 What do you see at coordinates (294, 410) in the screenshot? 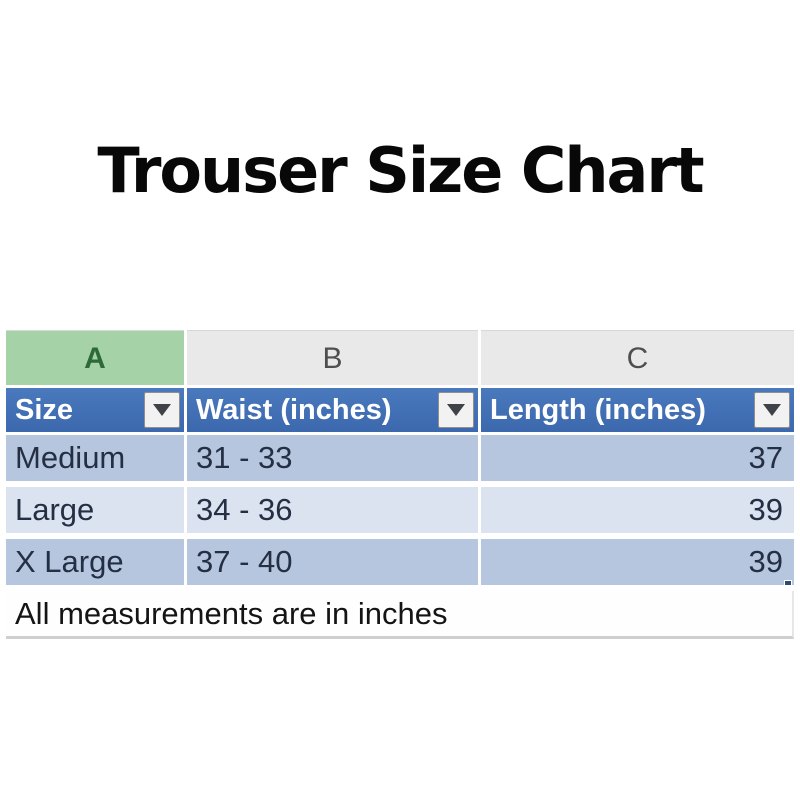
I see `header-label-waist: Waist (inches)` at bounding box center [294, 410].